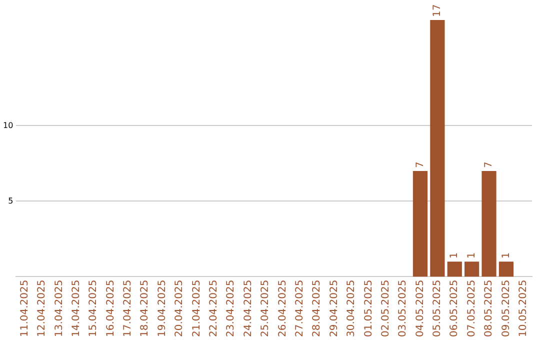 This screenshot has height=340, width=540. Describe the element at coordinates (11, 201) in the screenshot. I see `y-tick-label: 5` at that location.